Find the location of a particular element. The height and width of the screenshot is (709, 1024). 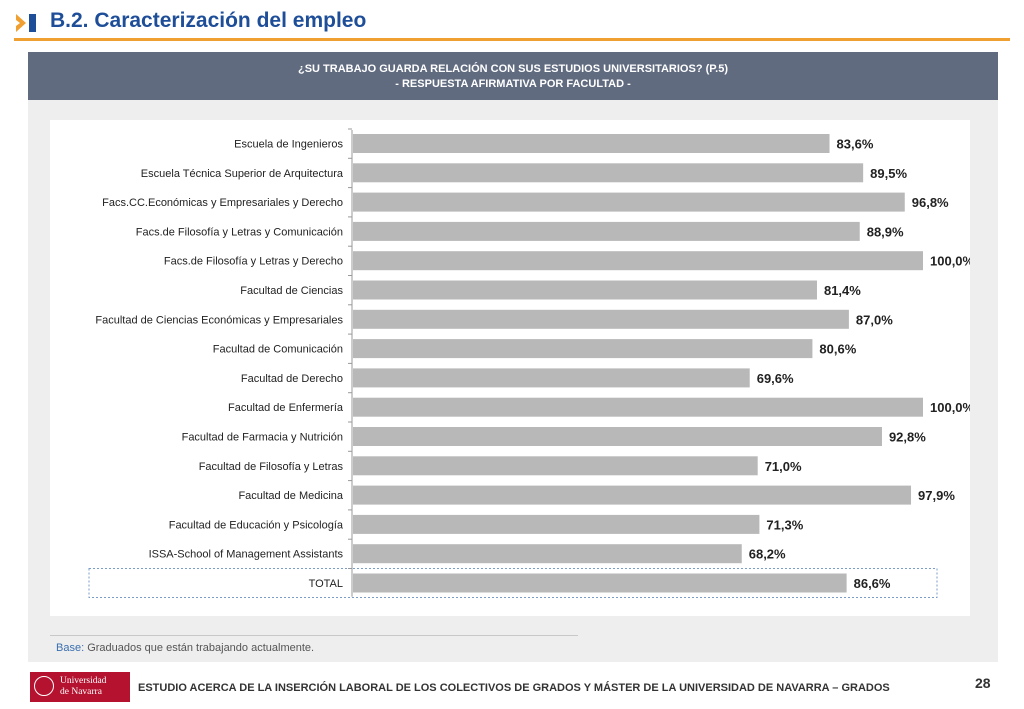

category-label: TOTAL is located at coordinates (326, 584).